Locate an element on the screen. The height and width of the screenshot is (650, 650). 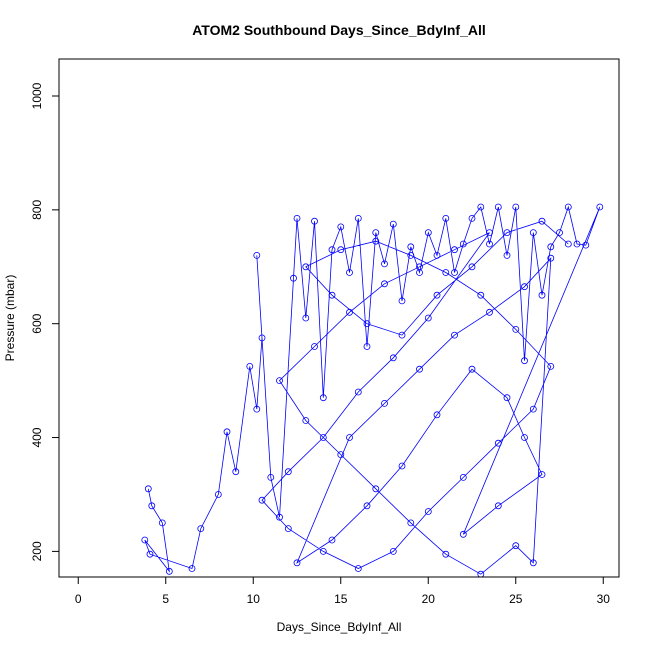
chart-title: ATOM2 Southbound Days_Since_BdyInf_All is located at coordinates (339, 30).